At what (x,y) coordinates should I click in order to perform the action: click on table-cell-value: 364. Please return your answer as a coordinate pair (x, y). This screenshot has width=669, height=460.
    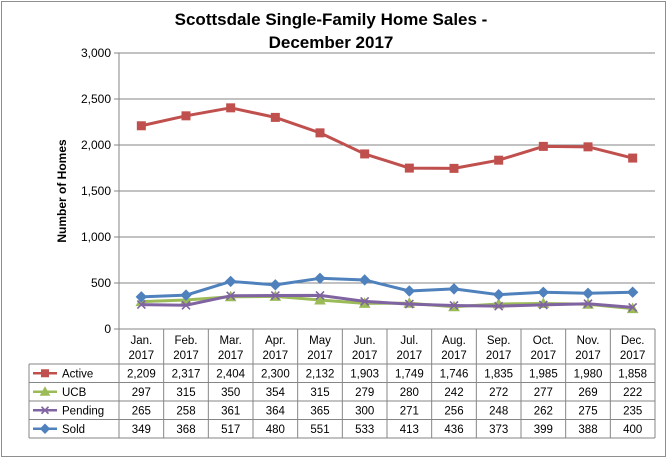
    Looking at the image, I should click on (276, 411).